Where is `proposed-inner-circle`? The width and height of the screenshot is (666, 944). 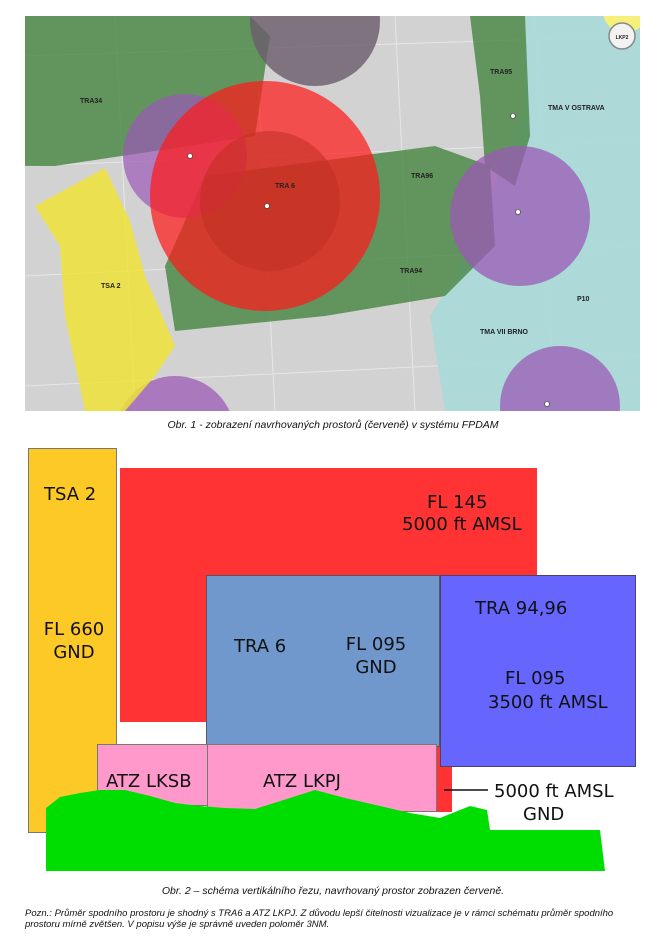
proposed-inner-circle is located at coordinates (270, 201).